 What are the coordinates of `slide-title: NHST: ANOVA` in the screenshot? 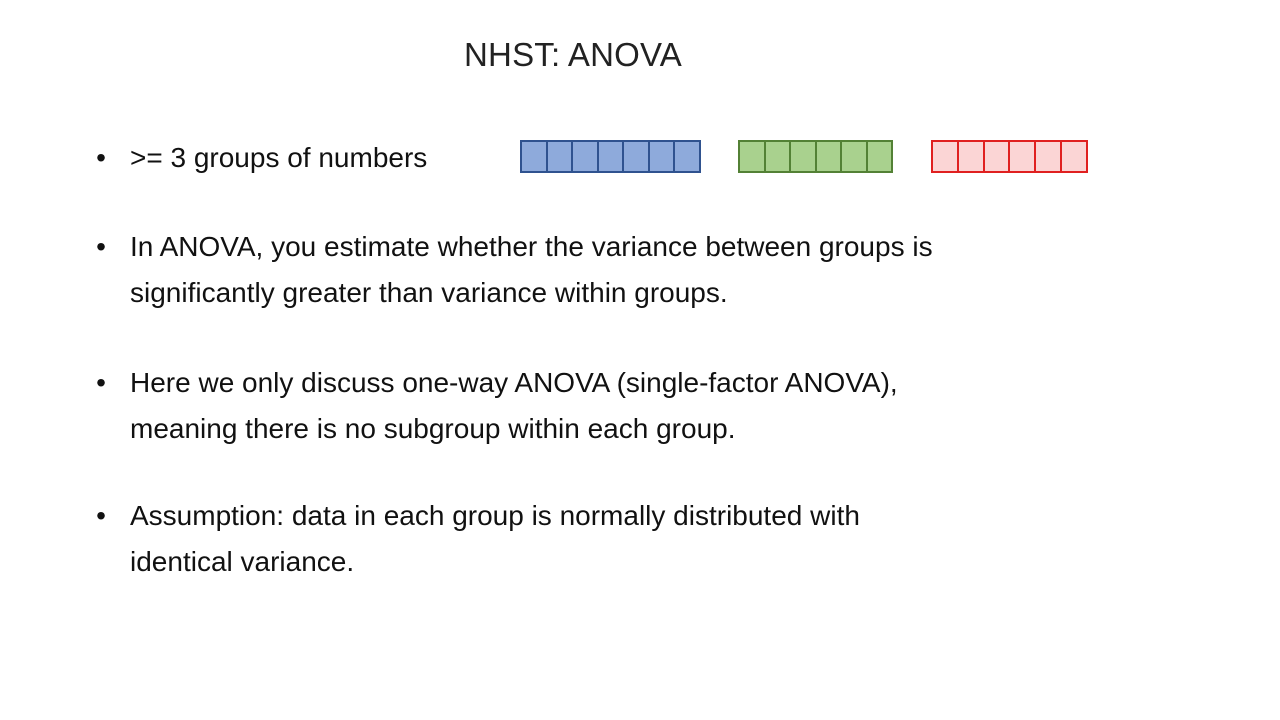 It's located at (573, 54).